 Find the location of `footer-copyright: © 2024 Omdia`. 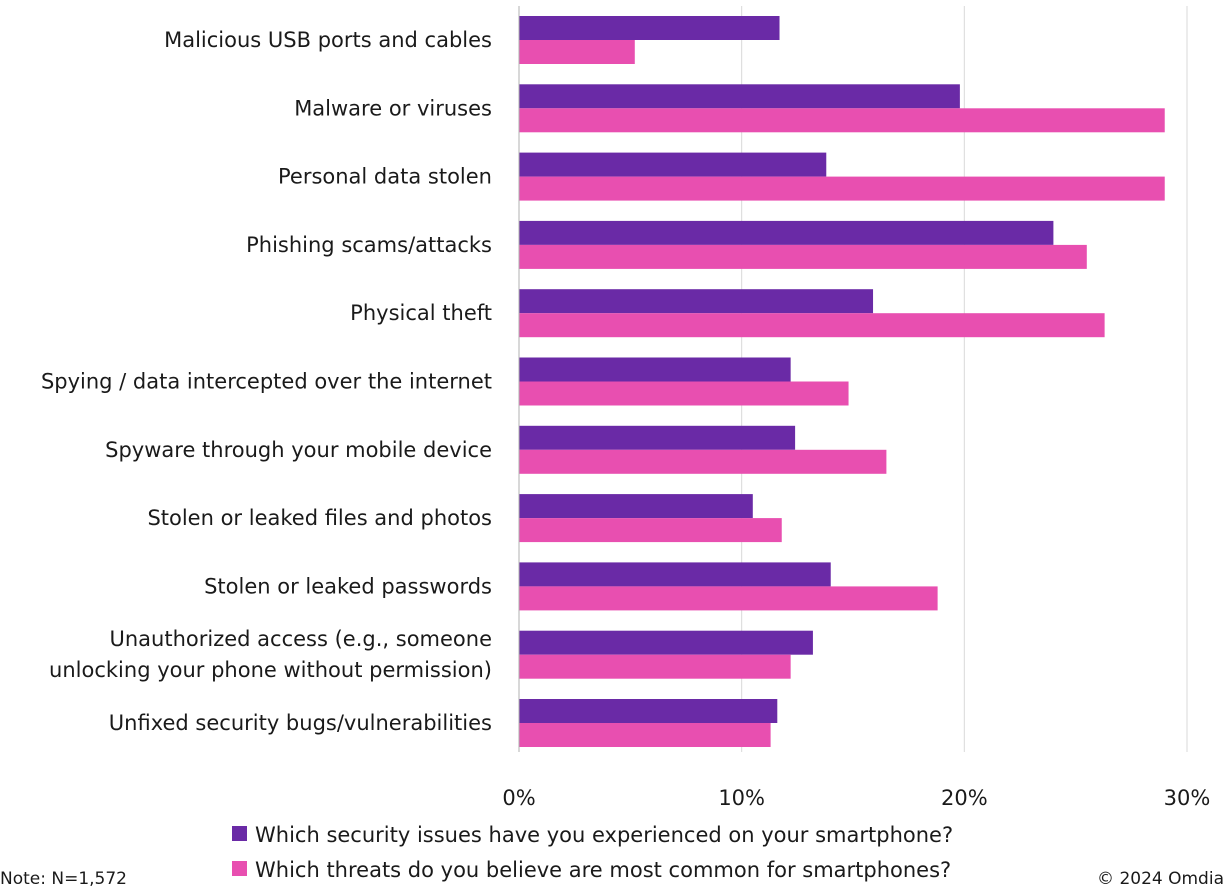

footer-copyright: © 2024 Omdia is located at coordinates (1160, 877).